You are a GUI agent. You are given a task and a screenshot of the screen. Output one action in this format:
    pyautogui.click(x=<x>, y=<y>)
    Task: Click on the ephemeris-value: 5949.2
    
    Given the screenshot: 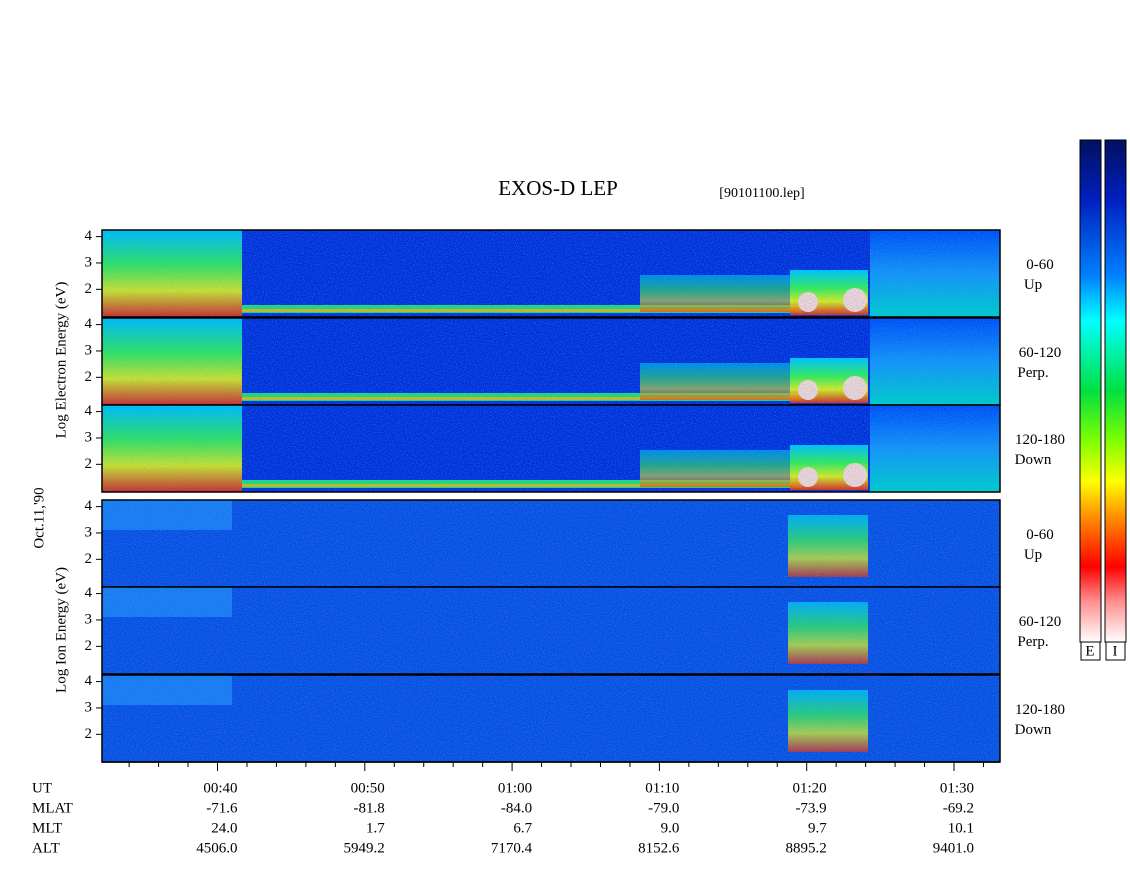 What is the action you would take?
    pyautogui.click(x=364, y=848)
    